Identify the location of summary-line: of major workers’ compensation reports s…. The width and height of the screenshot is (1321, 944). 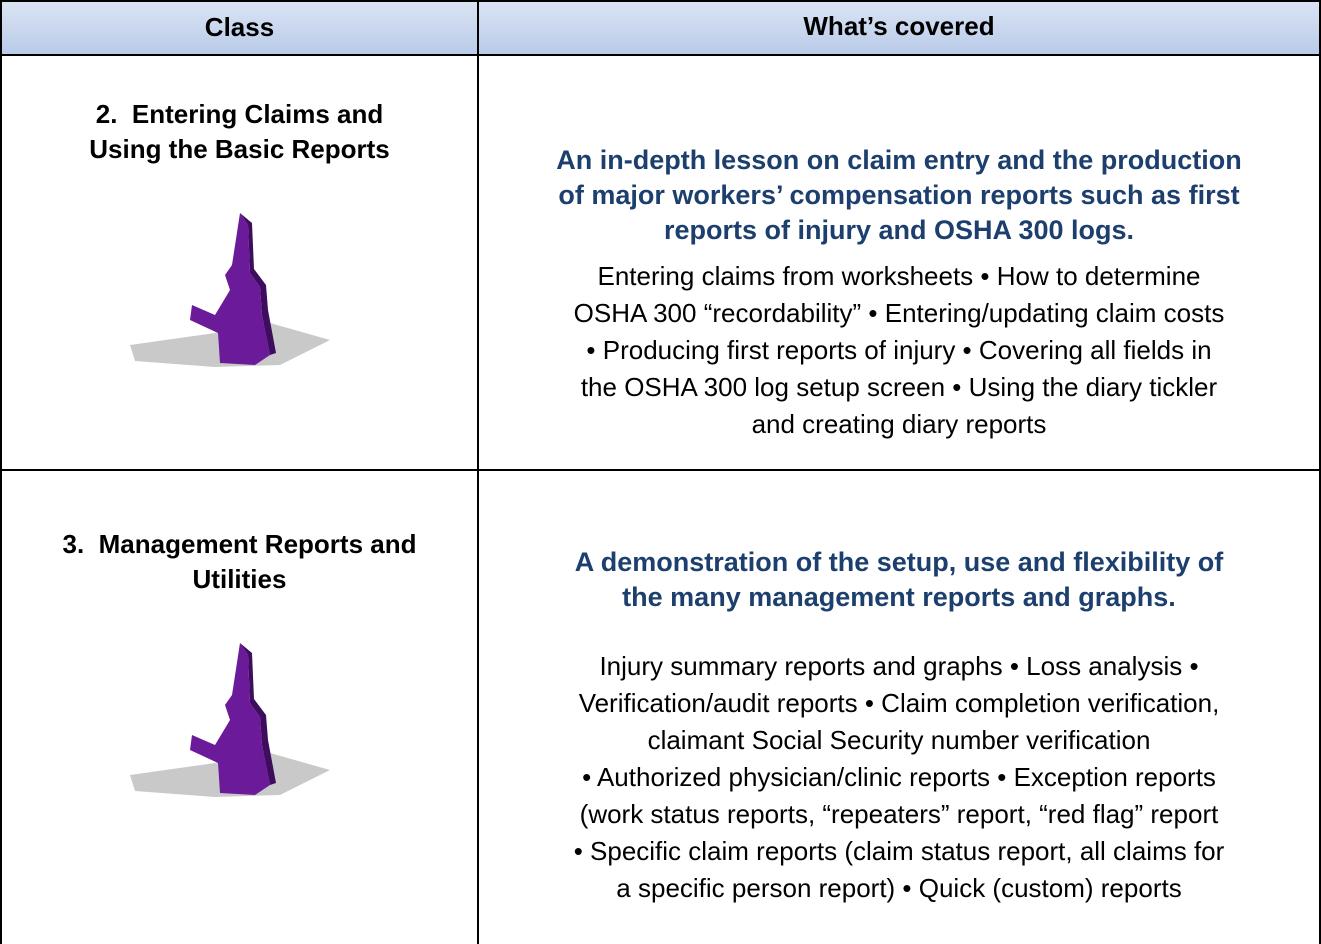
(899, 195).